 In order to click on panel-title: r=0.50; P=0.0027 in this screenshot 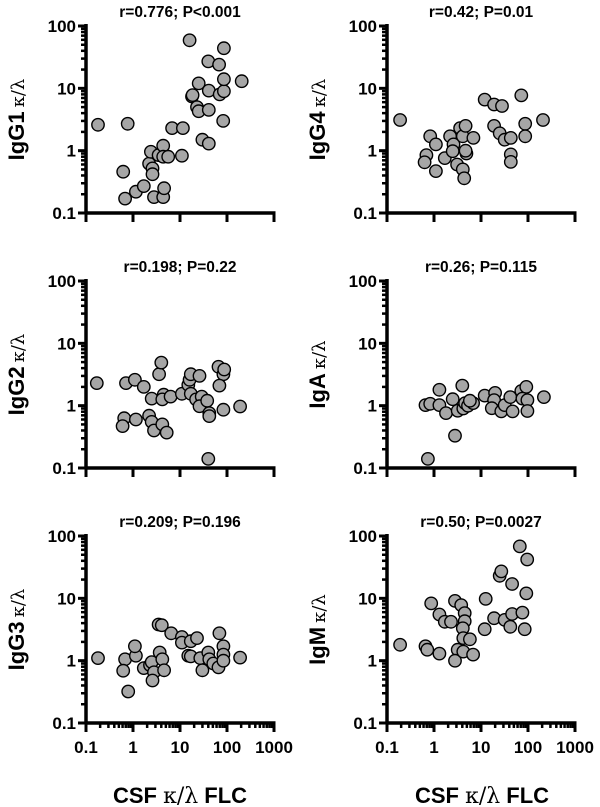, I will do `click(481, 522)`.